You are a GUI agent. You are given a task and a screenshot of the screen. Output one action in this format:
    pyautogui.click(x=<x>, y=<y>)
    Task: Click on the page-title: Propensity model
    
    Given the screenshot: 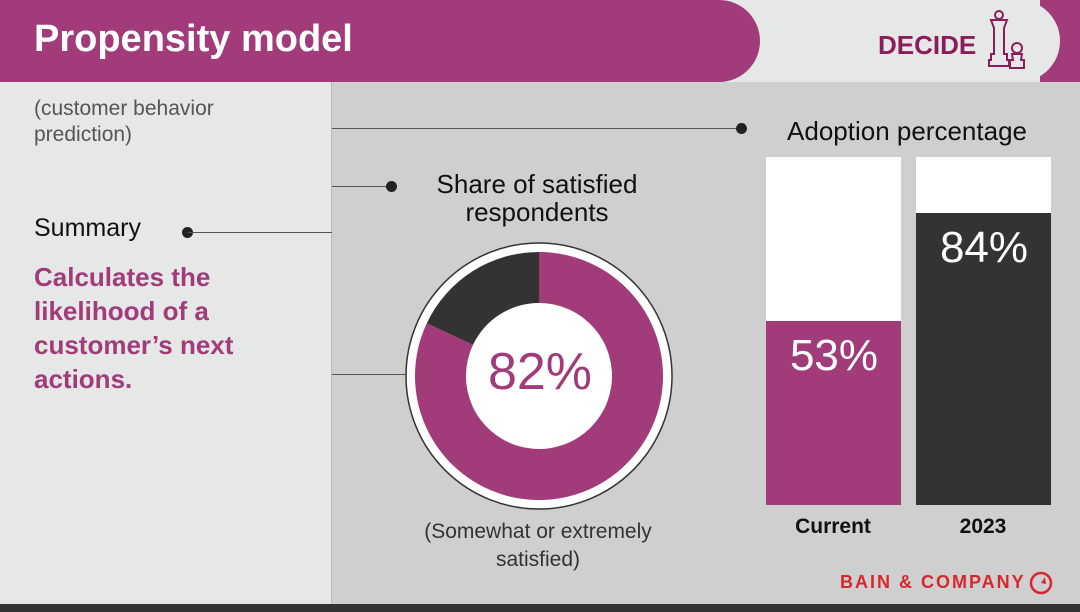 What is the action you would take?
    pyautogui.click(x=193, y=39)
    